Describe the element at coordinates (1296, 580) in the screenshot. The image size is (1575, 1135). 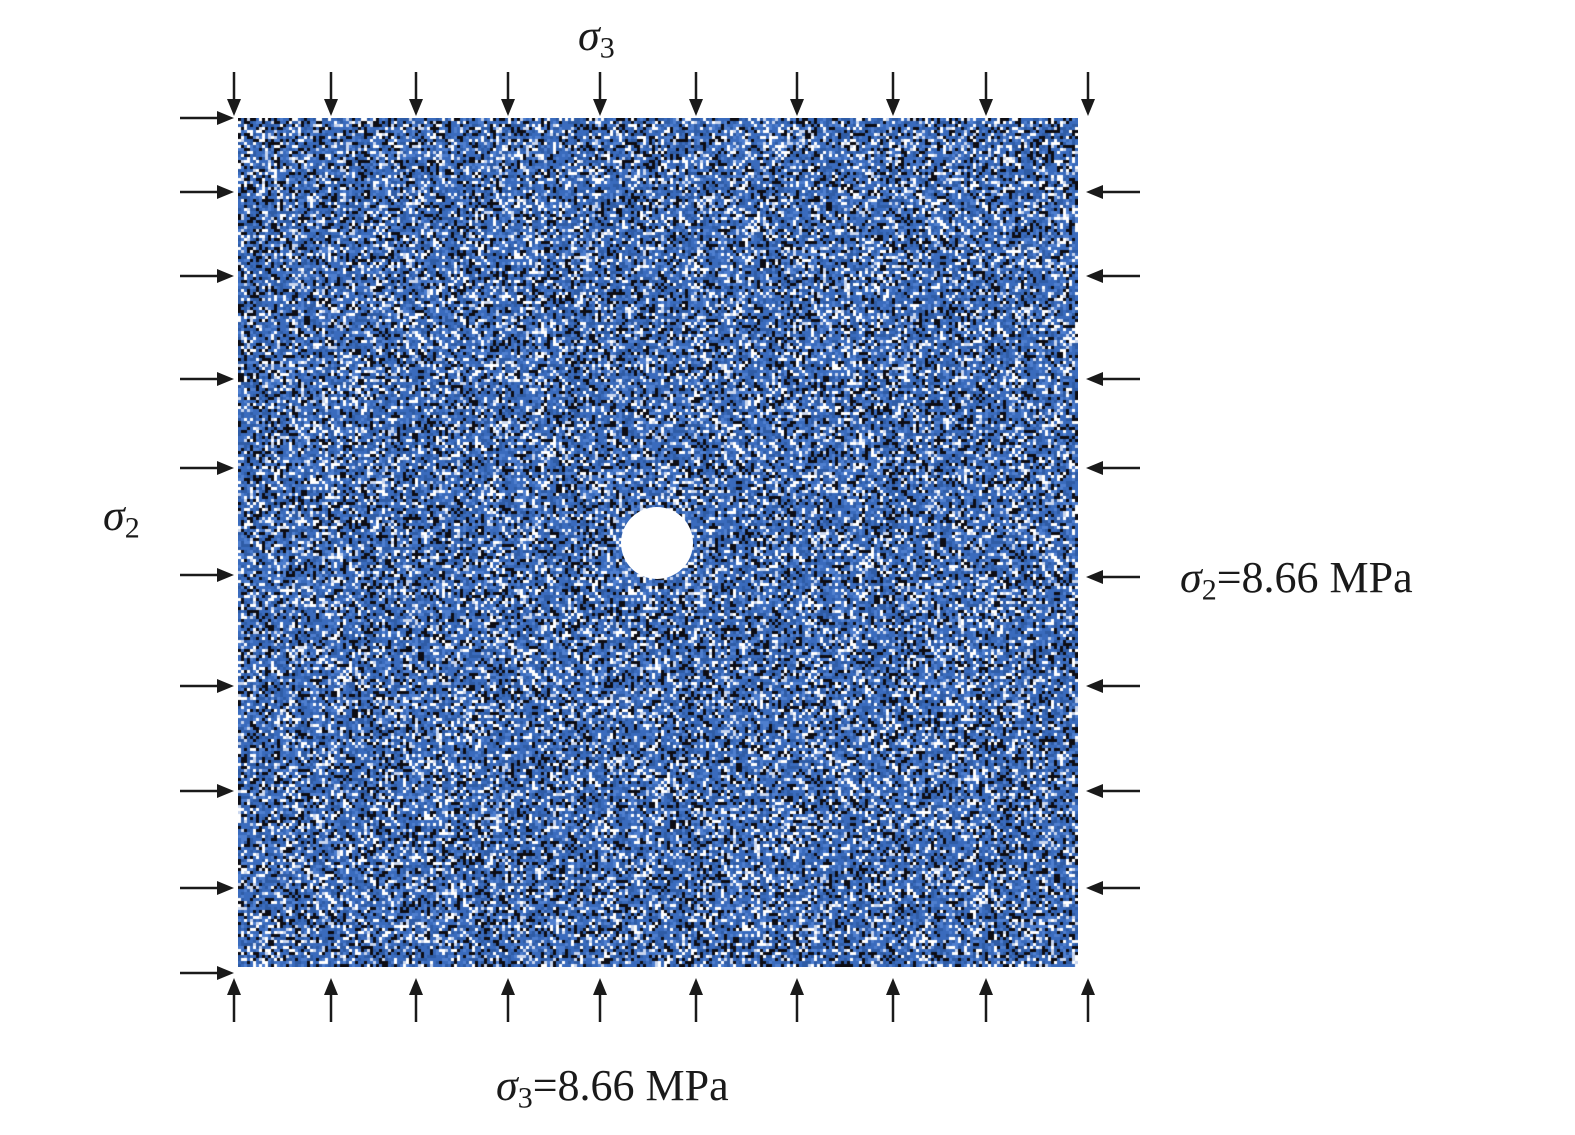
I see `label-sigma2-value: σ2=8.66 MPa` at that location.